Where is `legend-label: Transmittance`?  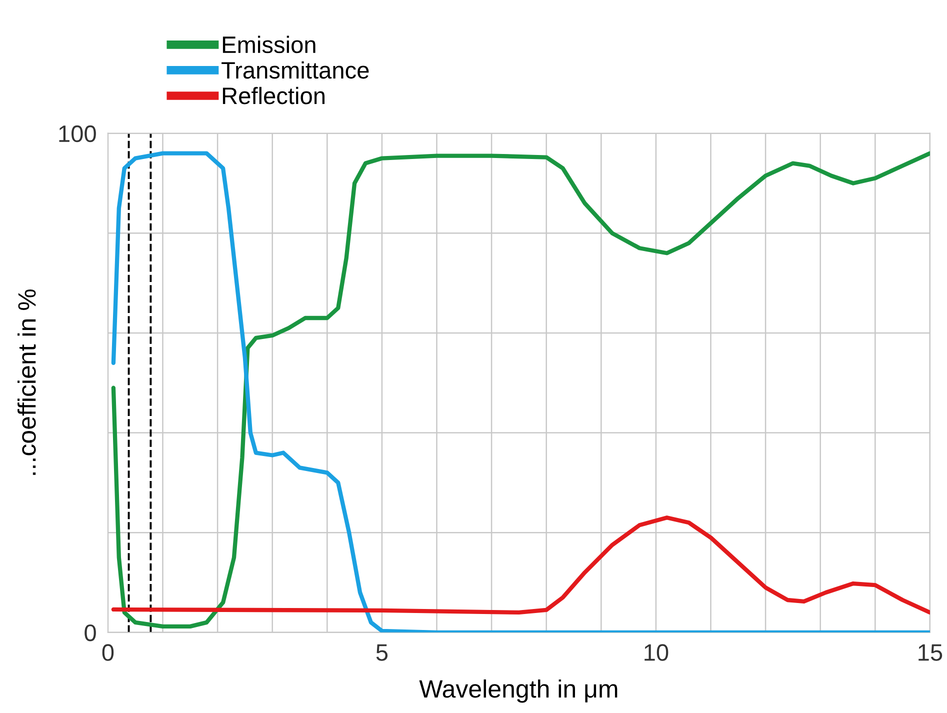 legend-label: Transmittance is located at coordinates (295, 70).